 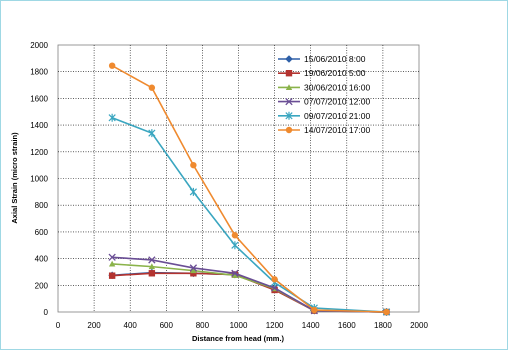 I want to click on legend-label: 15/06/2010 8:00, so click(x=335, y=59).